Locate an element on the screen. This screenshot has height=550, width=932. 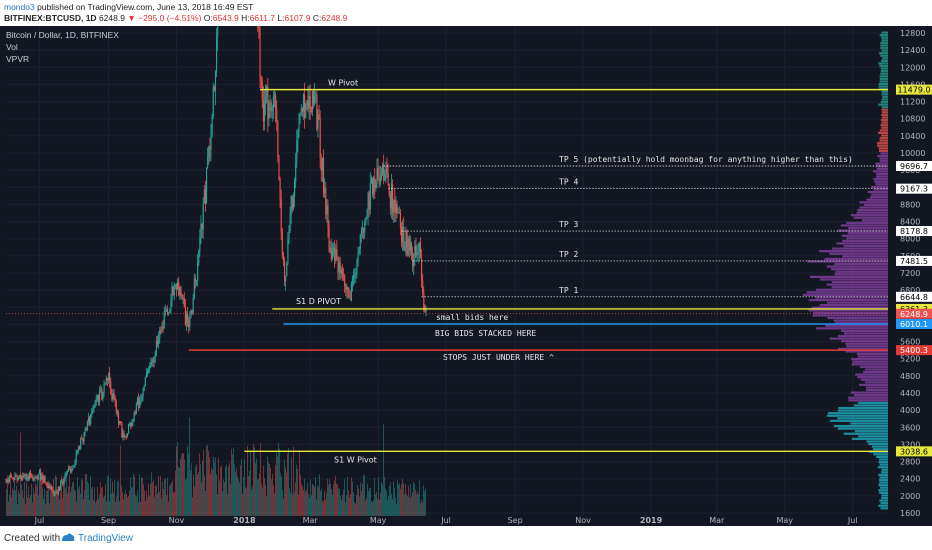
vpvr-indicator-label: VPVR is located at coordinates (18, 59).